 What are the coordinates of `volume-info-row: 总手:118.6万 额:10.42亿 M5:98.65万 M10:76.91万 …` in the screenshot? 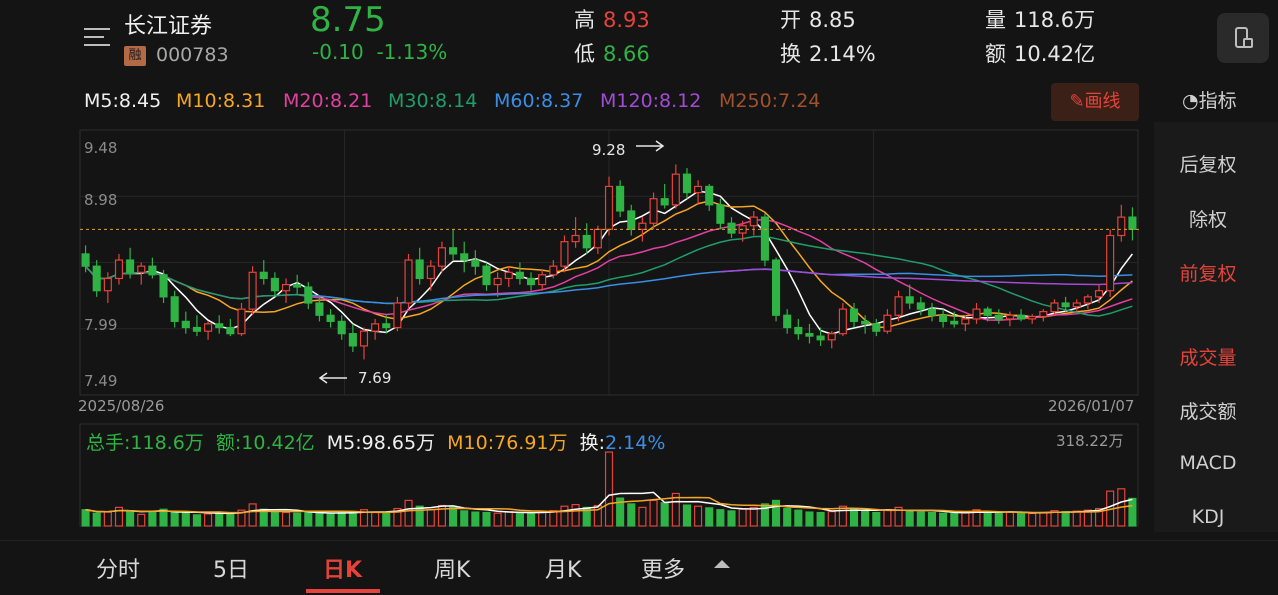 It's located at (375, 441).